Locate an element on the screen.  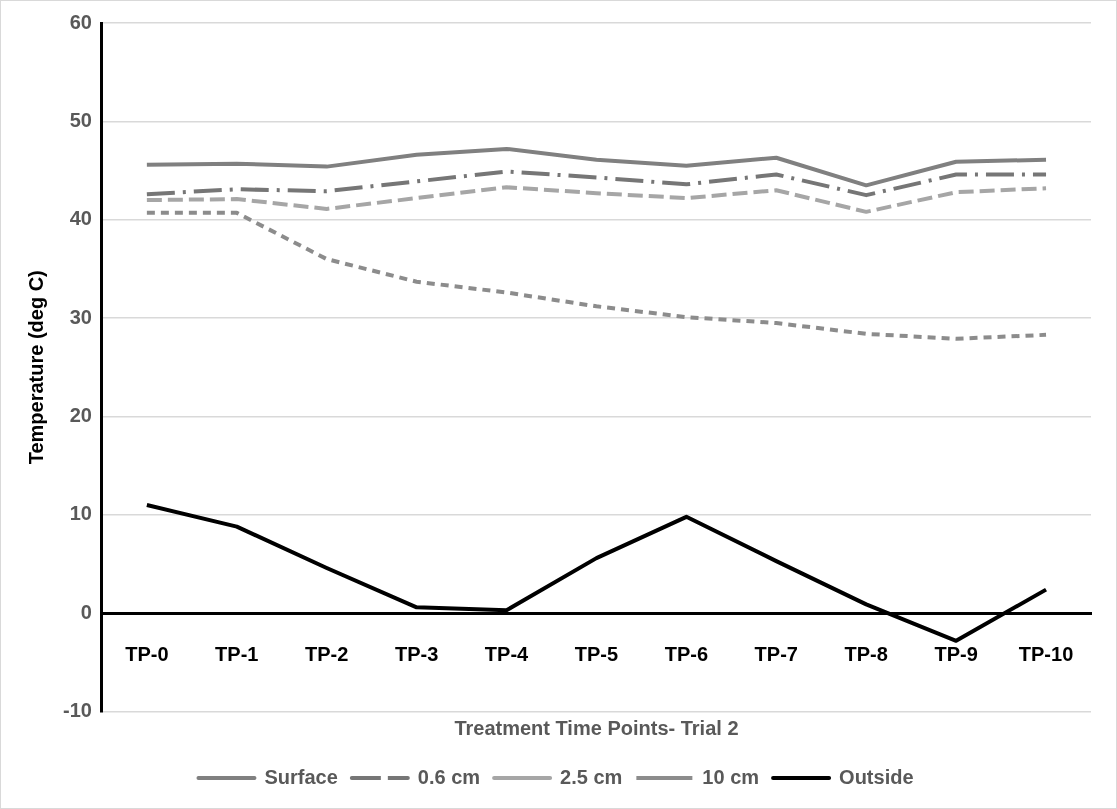
legend-label: 0.6 cm is located at coordinates (449, 776).